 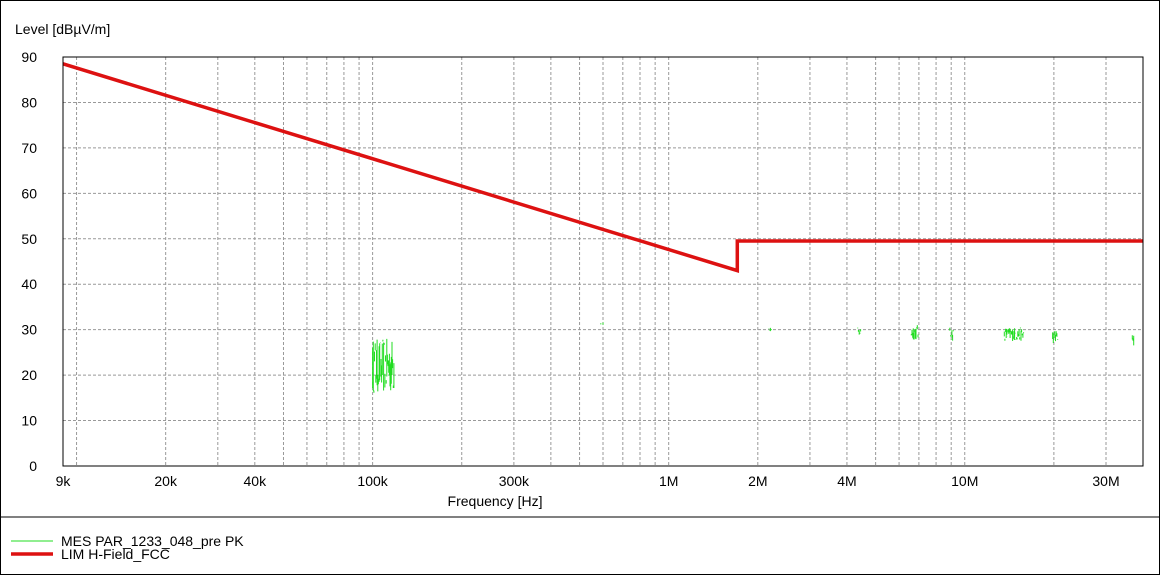 I want to click on y-tick-label: 20, so click(x=29, y=375).